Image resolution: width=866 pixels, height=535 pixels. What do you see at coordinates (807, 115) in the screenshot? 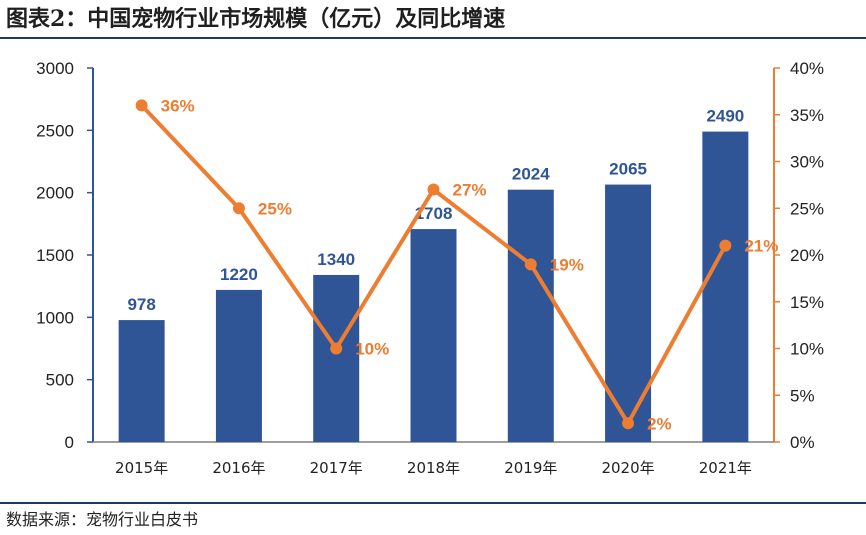
I see `y-tick-label-right: 35%` at bounding box center [807, 115].